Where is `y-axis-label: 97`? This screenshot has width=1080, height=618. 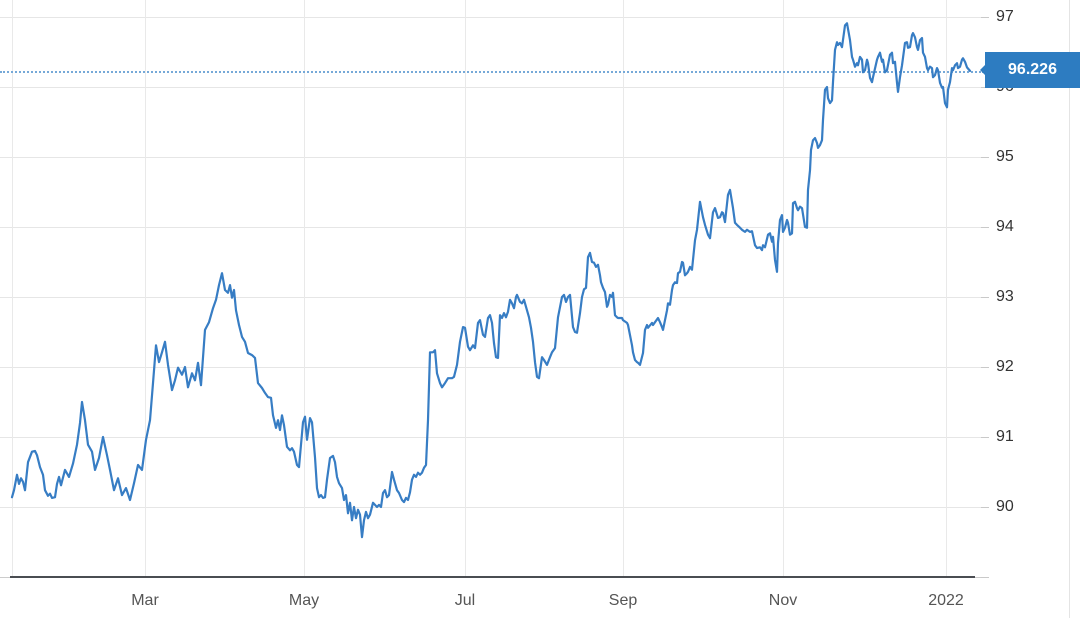
y-axis-label: 97 is located at coordinates (1005, 16).